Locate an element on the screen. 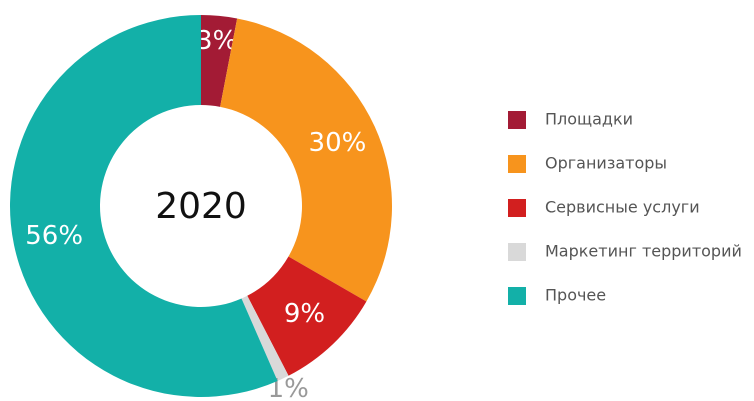 Image resolution: width=754 pixels, height=401 pixels. legend-label: Организаторы is located at coordinates (606, 163).